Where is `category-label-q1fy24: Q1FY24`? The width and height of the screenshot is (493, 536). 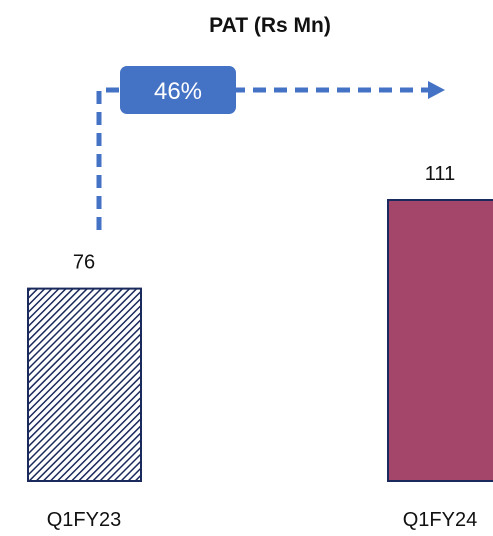
category-label-q1fy24: Q1FY24 is located at coordinates (440, 520).